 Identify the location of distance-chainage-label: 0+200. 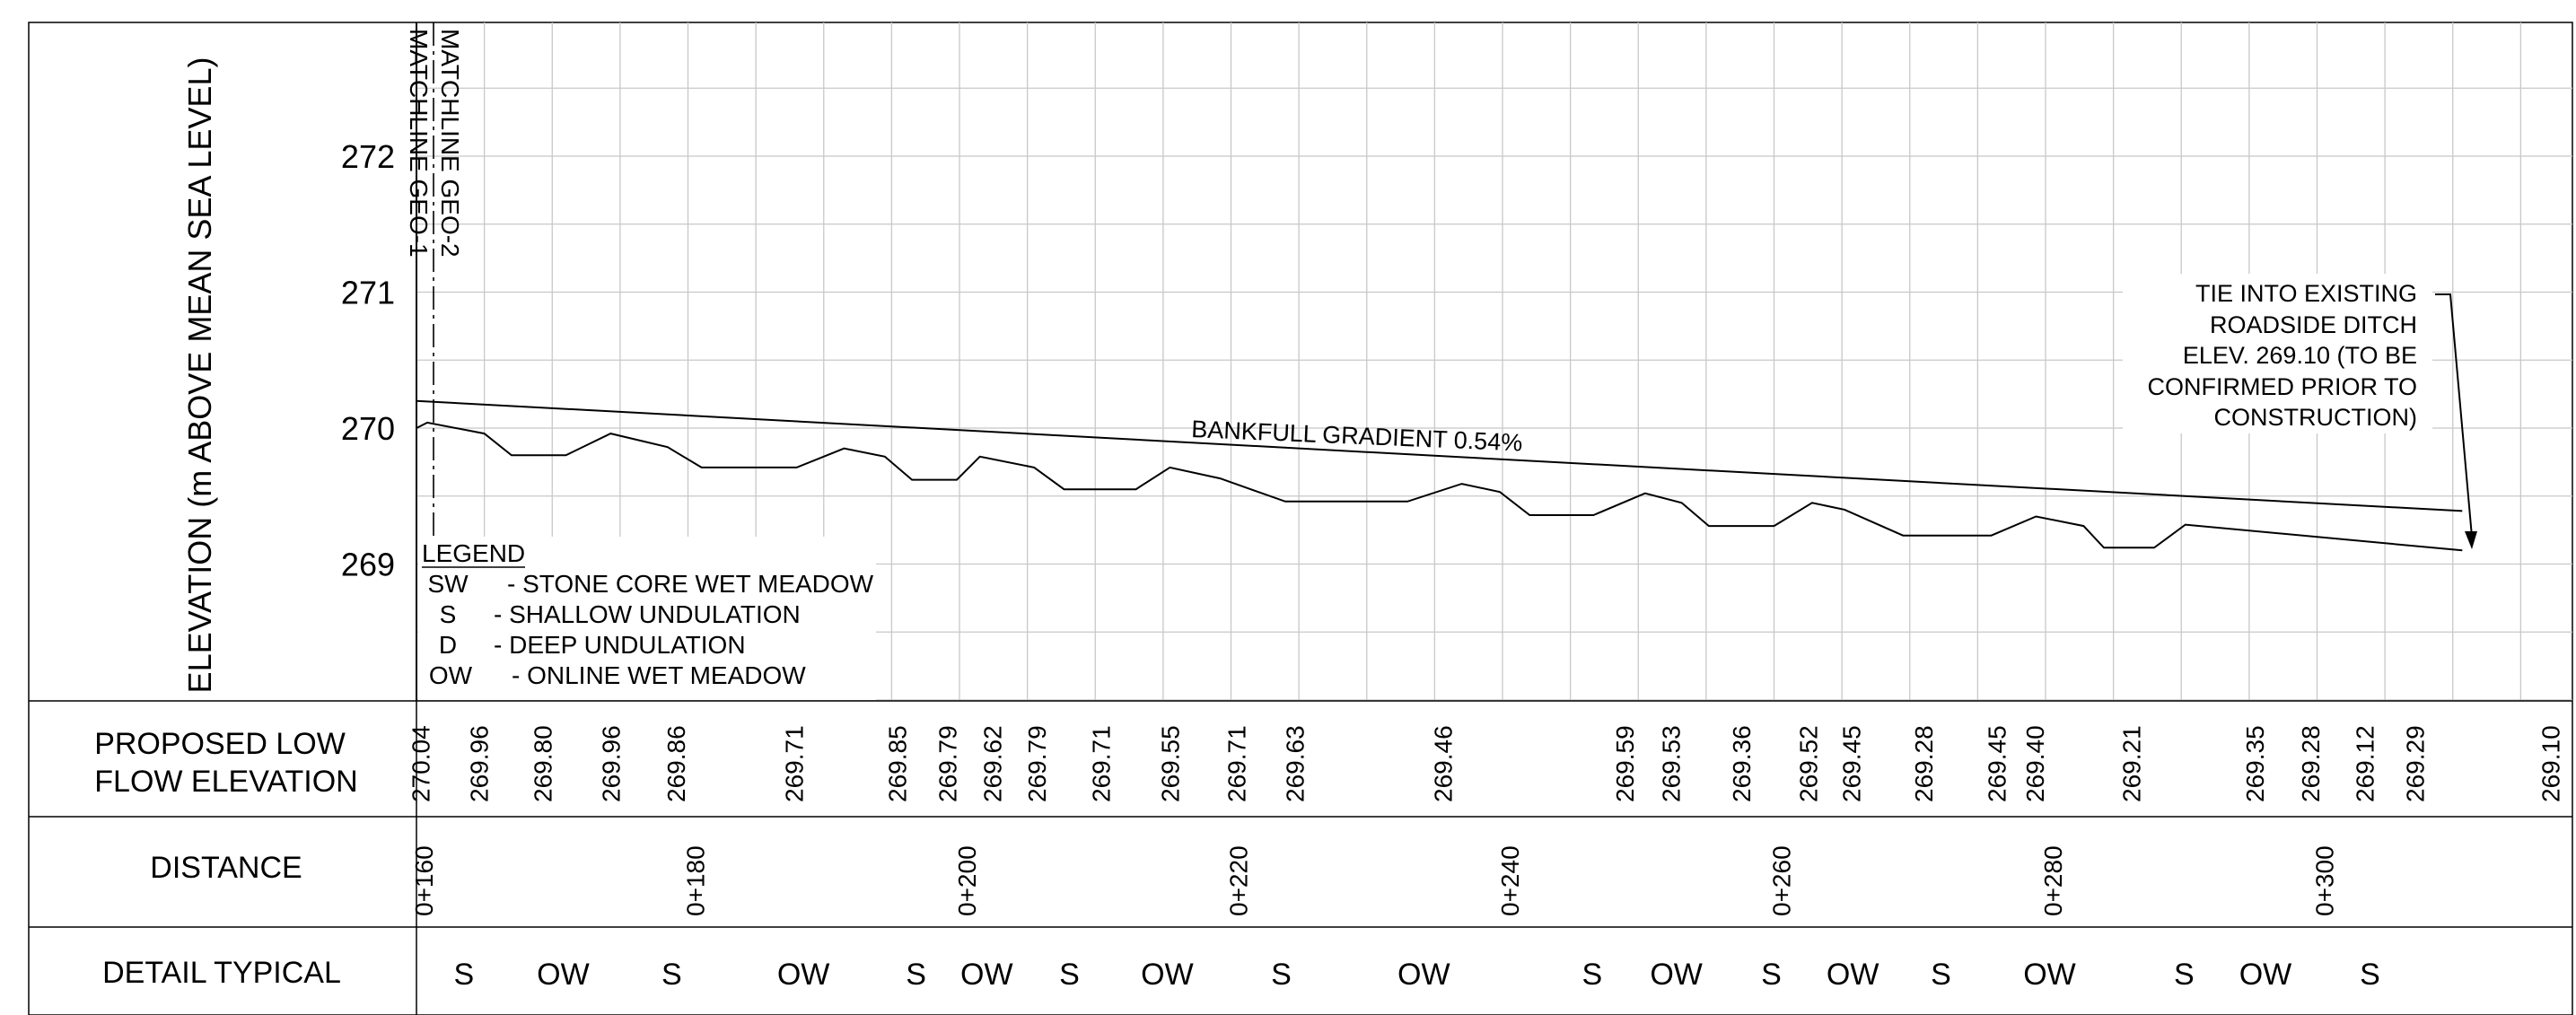
(967, 881).